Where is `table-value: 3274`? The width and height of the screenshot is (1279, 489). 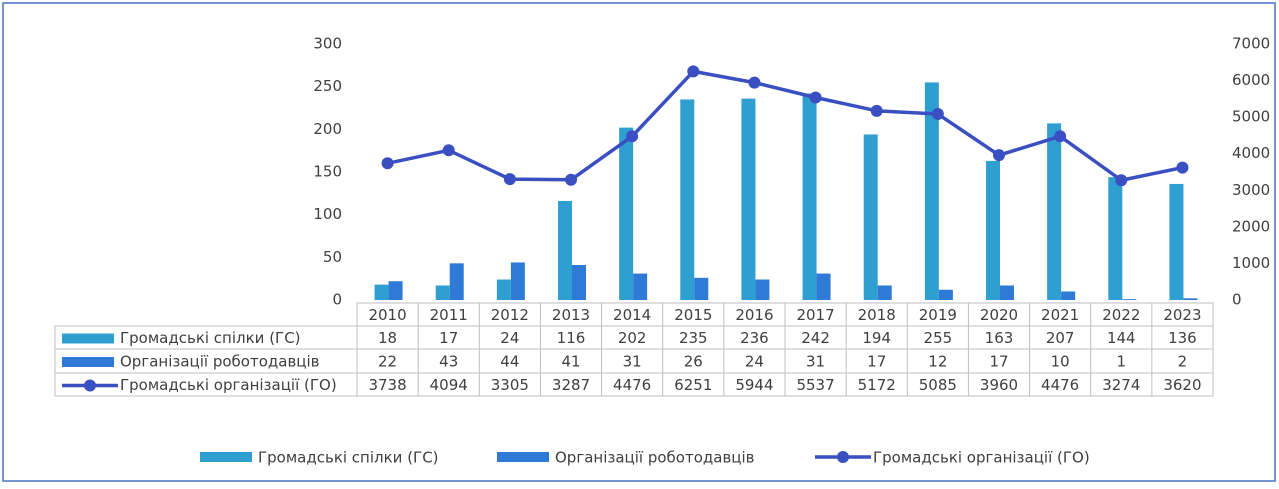
table-value: 3274 is located at coordinates (1121, 385).